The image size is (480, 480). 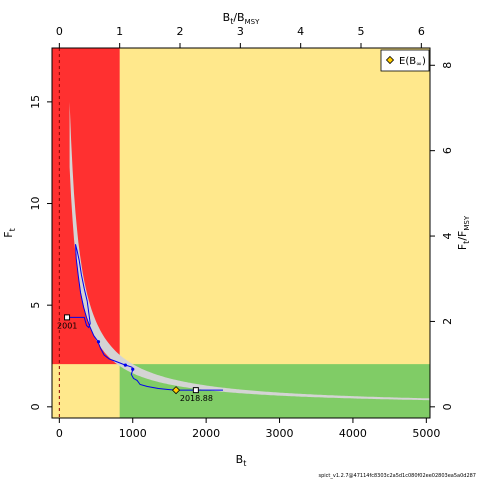 I want to click on end-point-marker, so click(x=195, y=390).